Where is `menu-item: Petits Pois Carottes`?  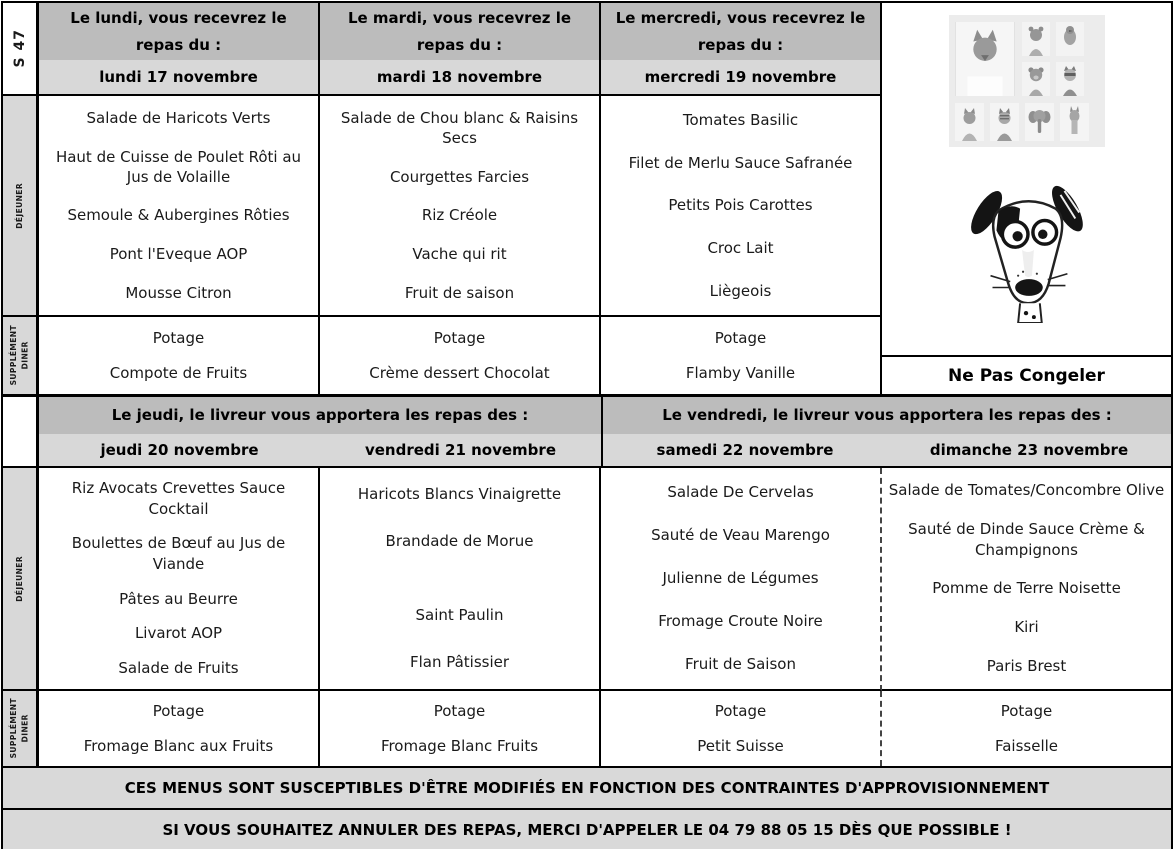 menu-item: Petits Pois Carottes is located at coordinates (740, 205).